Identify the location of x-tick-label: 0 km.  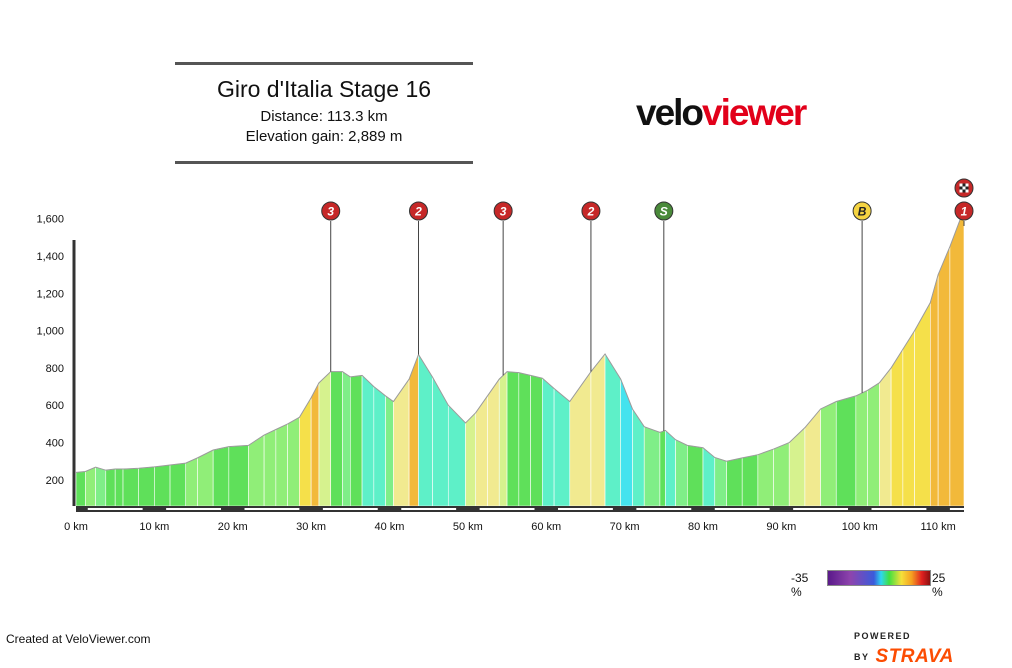
(76, 527).